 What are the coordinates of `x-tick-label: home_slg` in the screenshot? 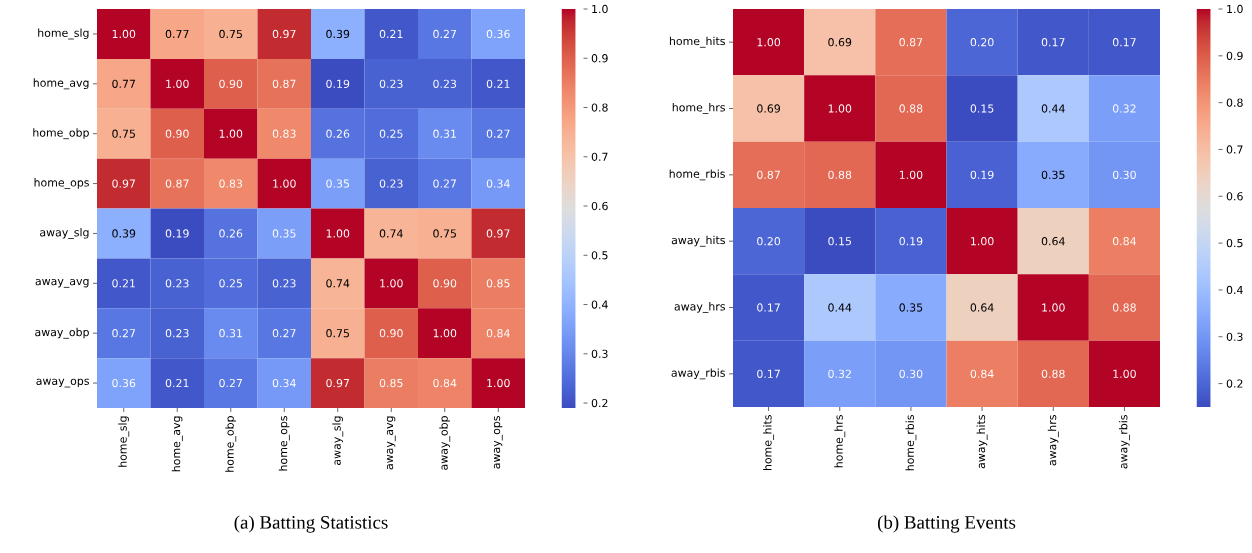 It's located at (124, 441).